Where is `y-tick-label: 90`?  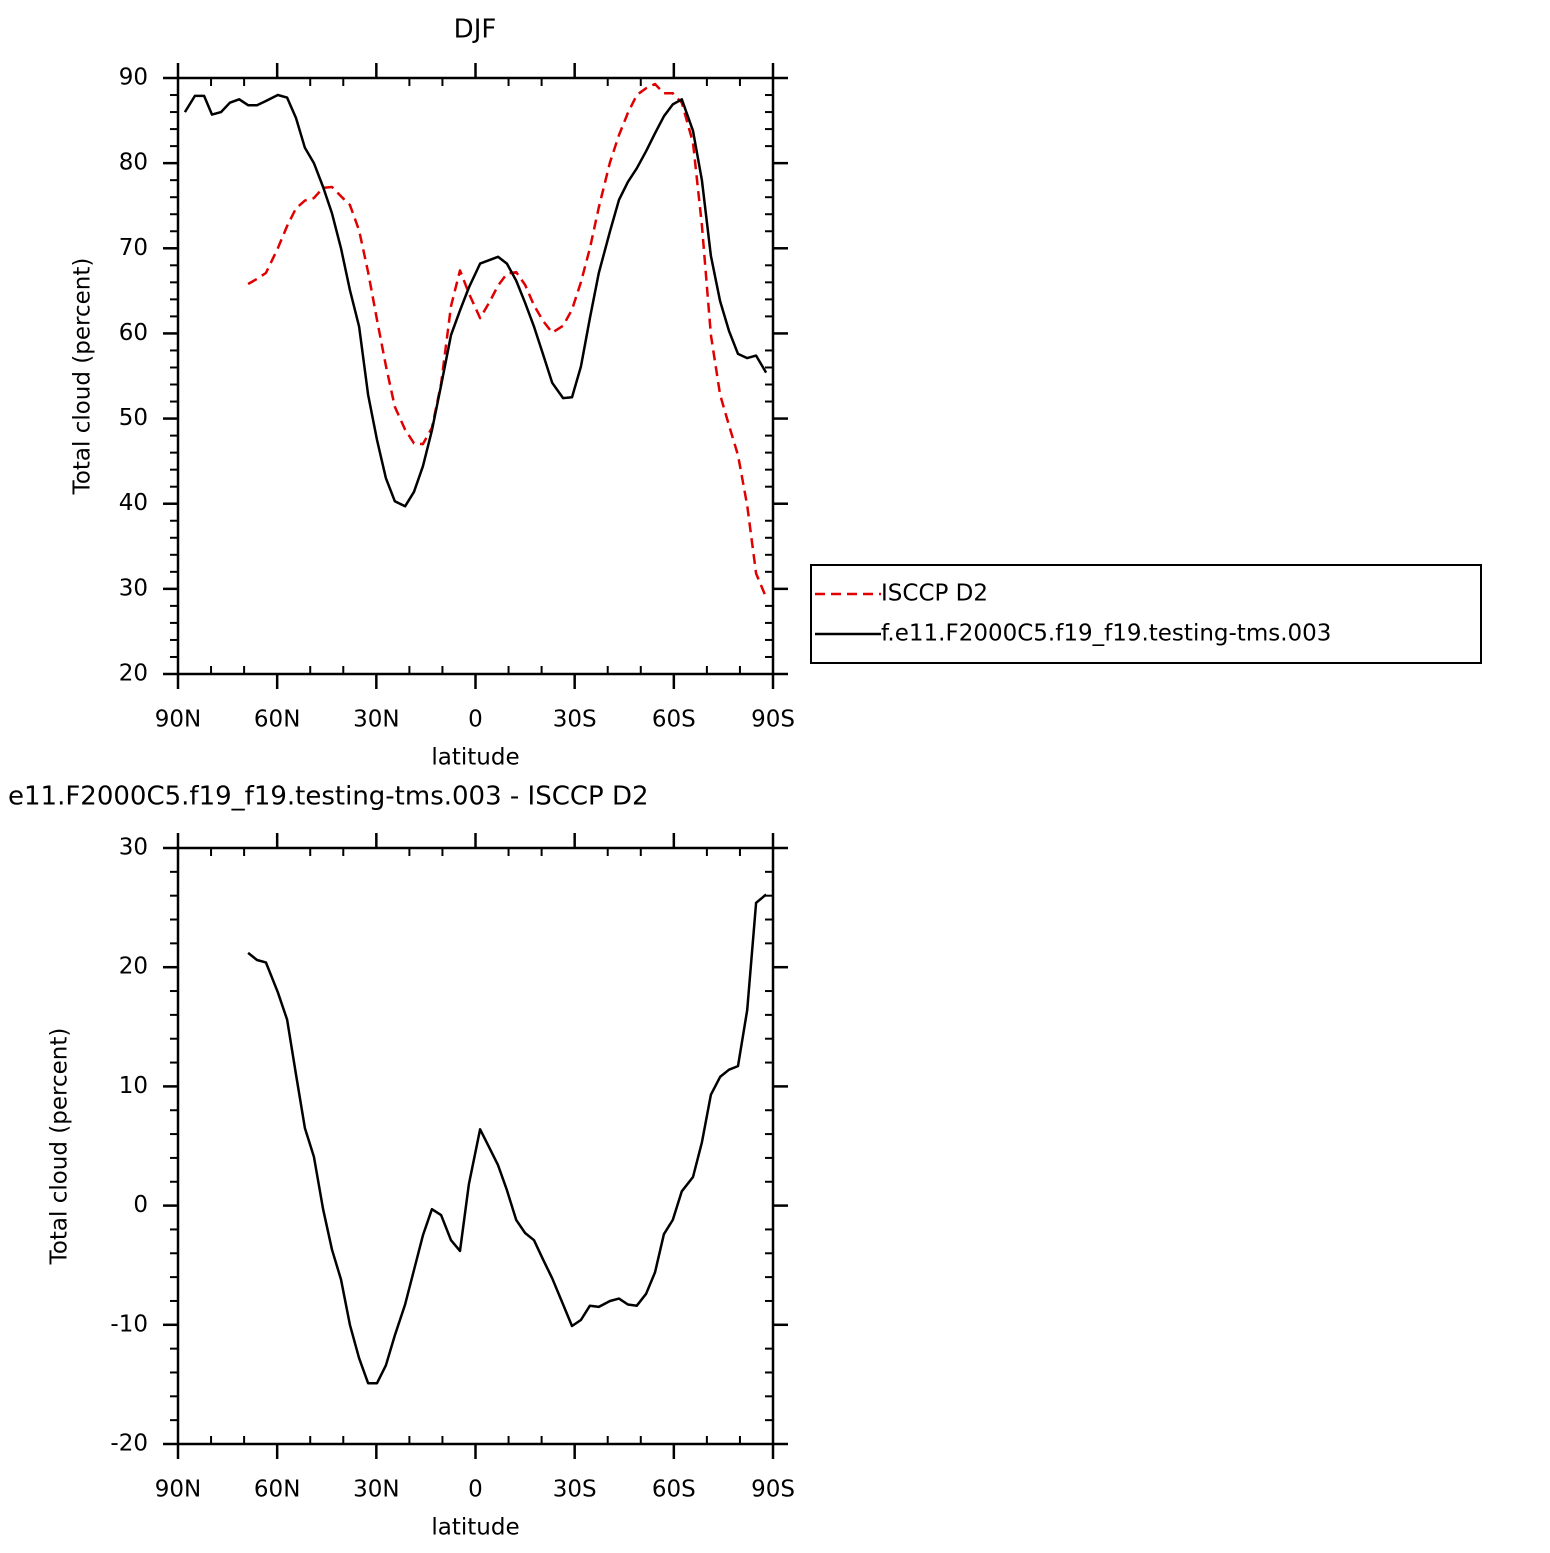
y-tick-label: 90 is located at coordinates (133, 78).